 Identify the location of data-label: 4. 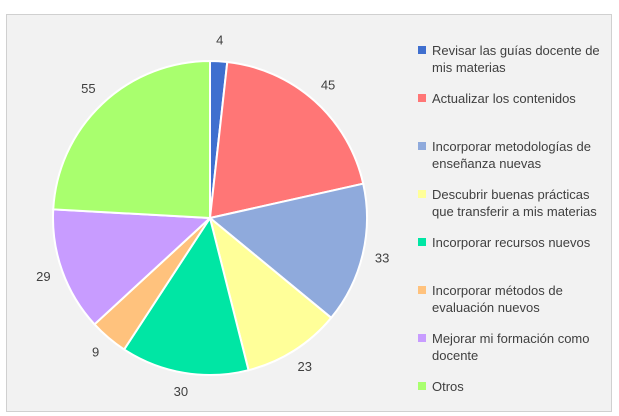
(219, 40).